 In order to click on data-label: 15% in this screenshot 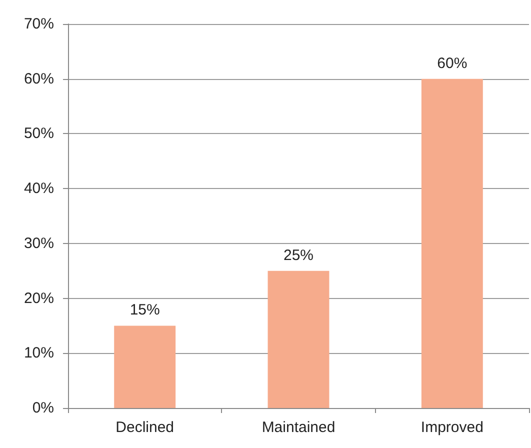, I will do `click(145, 310)`.